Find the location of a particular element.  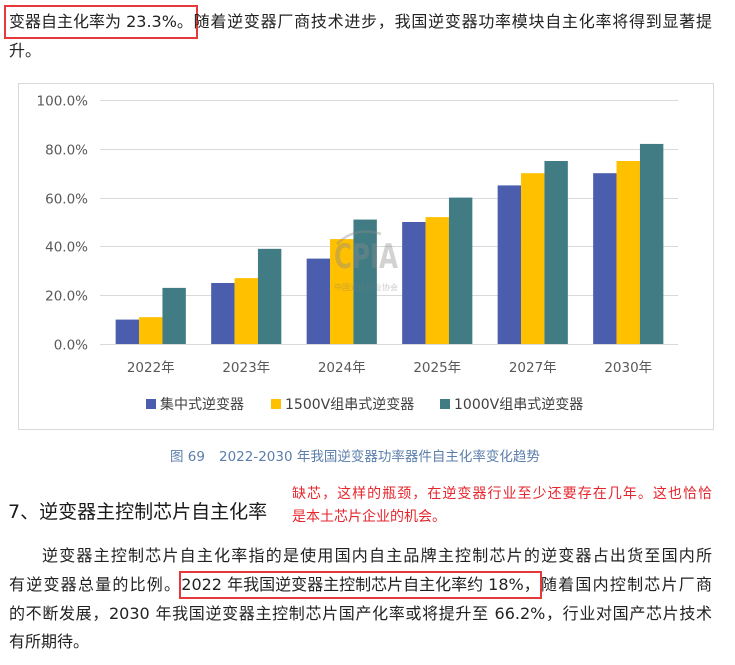

legend: 集中式逆变器 1500V组串式逆变器 1000V组串式逆变器 is located at coordinates (364, 404).